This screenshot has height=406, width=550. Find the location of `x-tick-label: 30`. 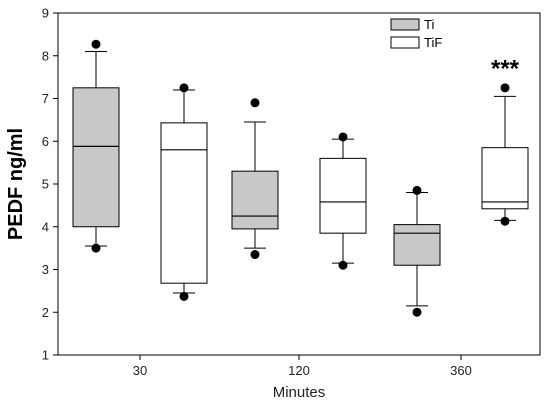

x-tick-label: 30 is located at coordinates (140, 370).